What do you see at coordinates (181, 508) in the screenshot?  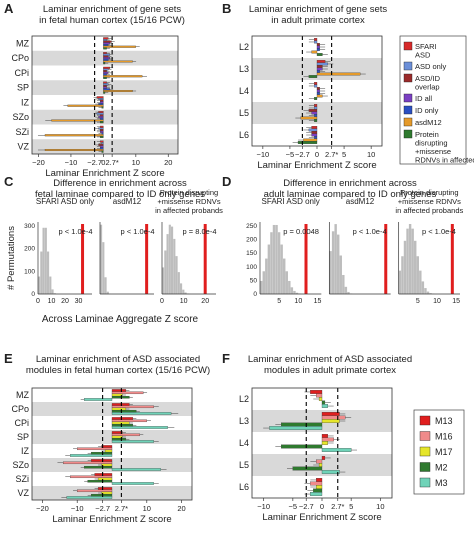 I see `x-tick-label: 20` at bounding box center [181, 508].